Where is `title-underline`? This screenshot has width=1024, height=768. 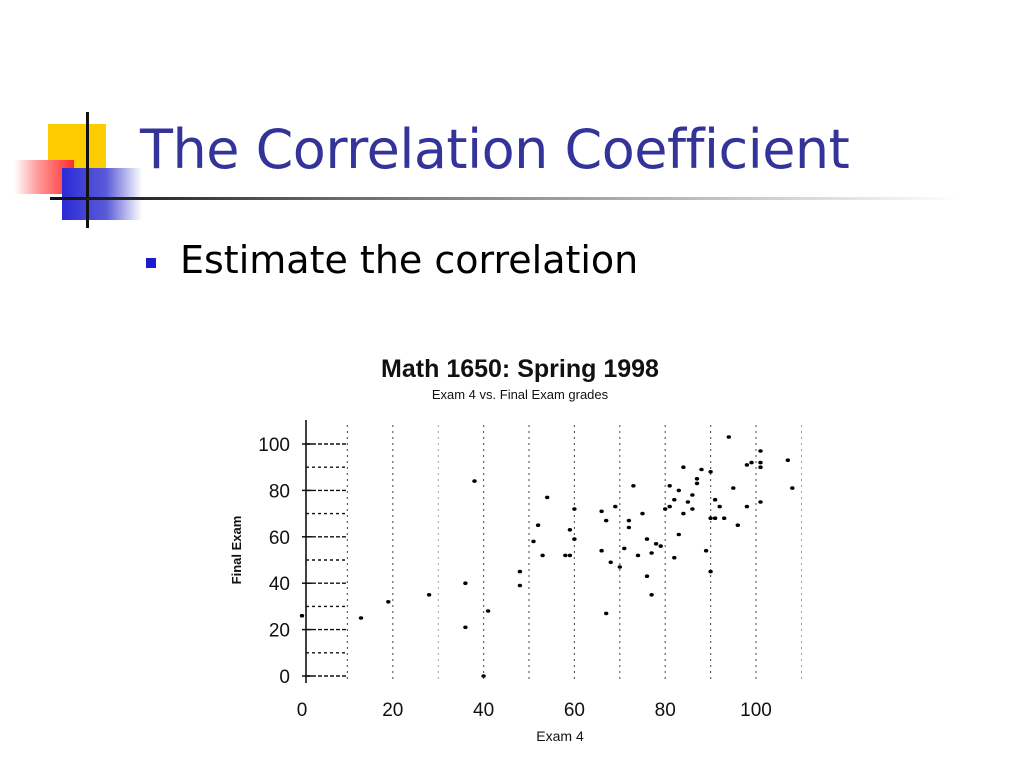 title-underline is located at coordinates (505, 198).